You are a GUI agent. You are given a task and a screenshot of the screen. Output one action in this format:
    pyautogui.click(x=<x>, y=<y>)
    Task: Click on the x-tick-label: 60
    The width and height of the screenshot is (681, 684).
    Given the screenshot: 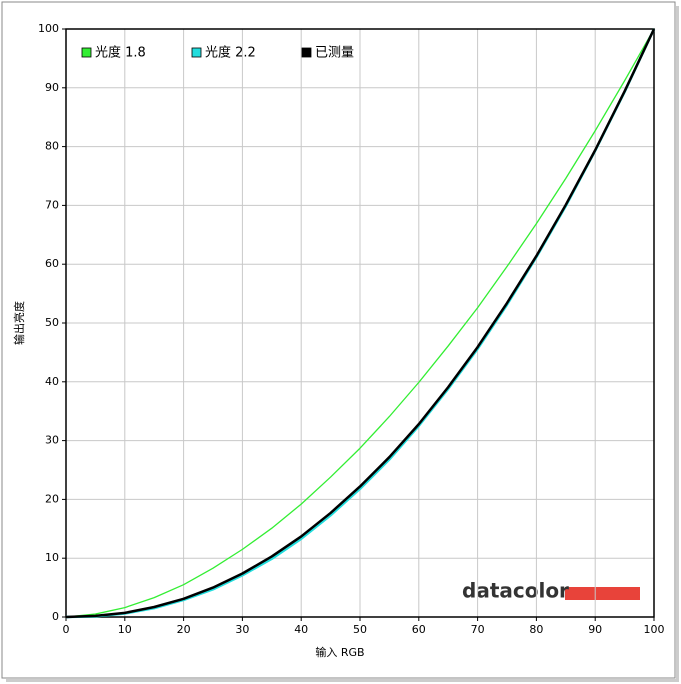 What is the action you would take?
    pyautogui.click(x=419, y=629)
    